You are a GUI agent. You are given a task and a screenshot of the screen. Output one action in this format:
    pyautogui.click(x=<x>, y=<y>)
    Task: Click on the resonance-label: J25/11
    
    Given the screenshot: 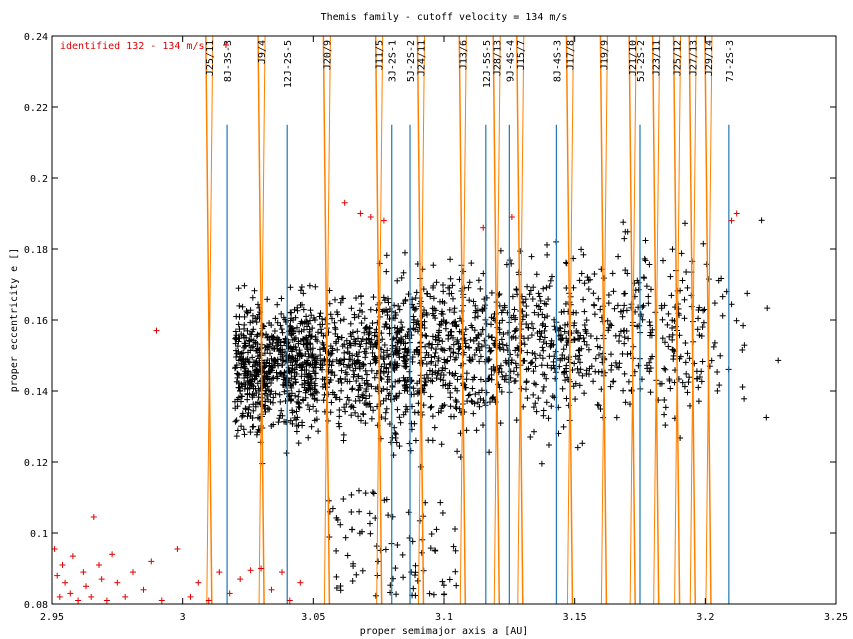 What is the action you would take?
    pyautogui.click(x=210, y=58)
    